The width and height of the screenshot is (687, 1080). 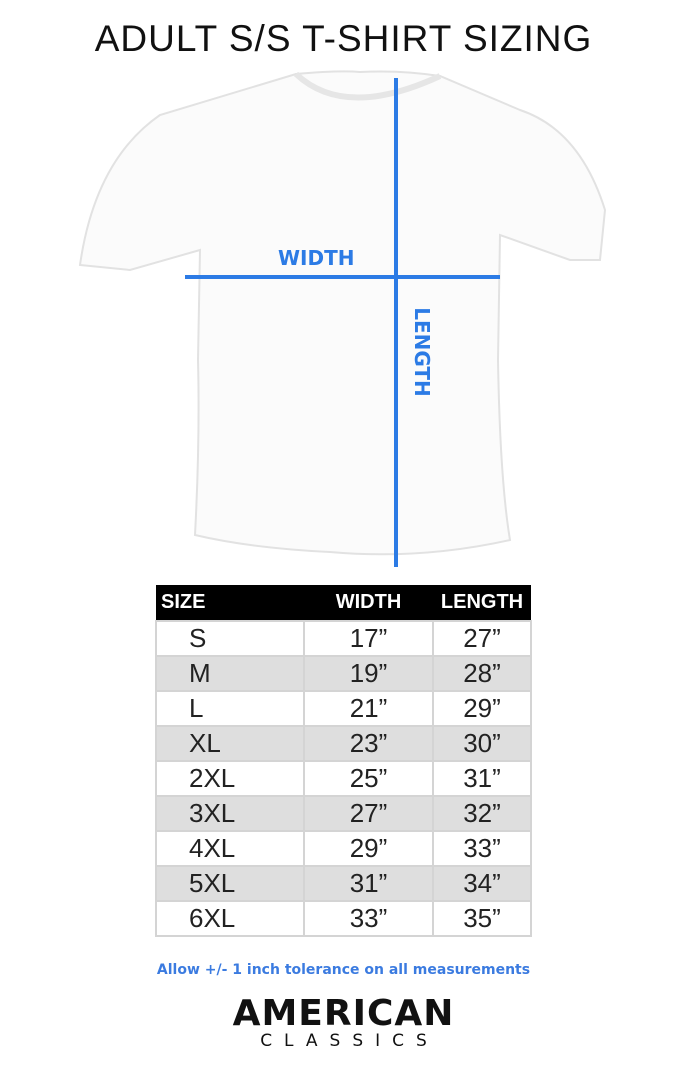 What do you see at coordinates (368, 708) in the screenshot?
I see `width-cell: 21”` at bounding box center [368, 708].